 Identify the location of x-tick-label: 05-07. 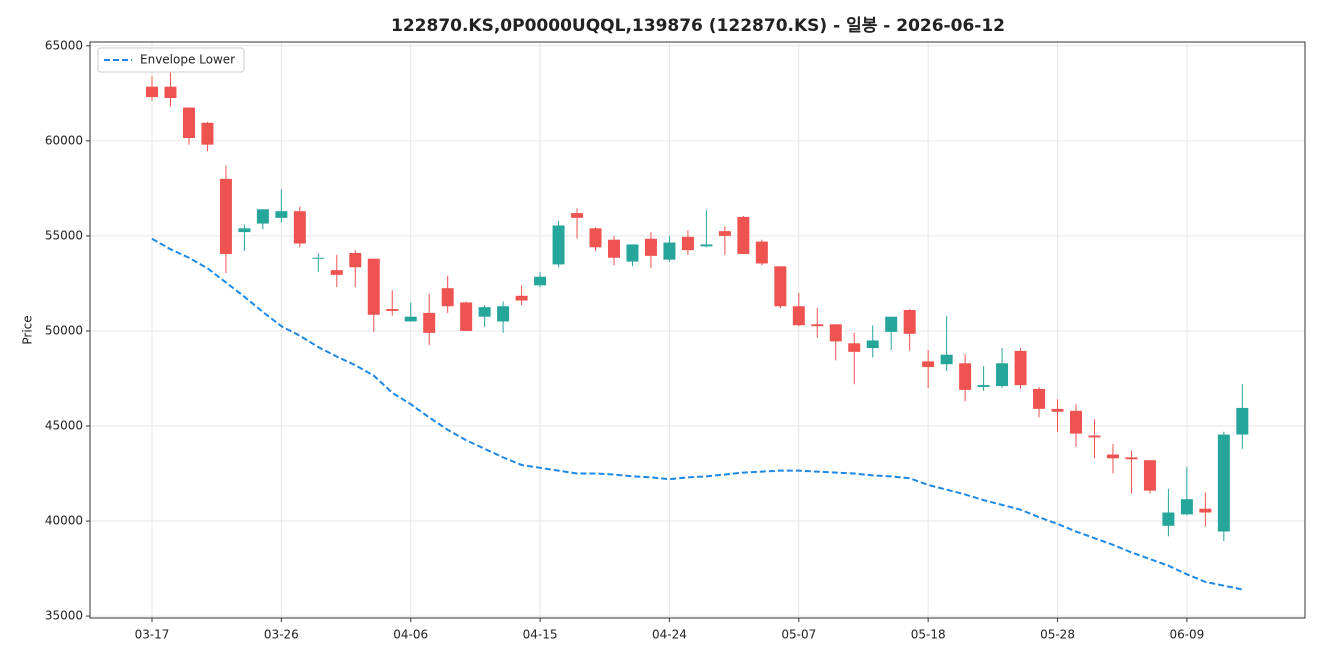
(798, 635).